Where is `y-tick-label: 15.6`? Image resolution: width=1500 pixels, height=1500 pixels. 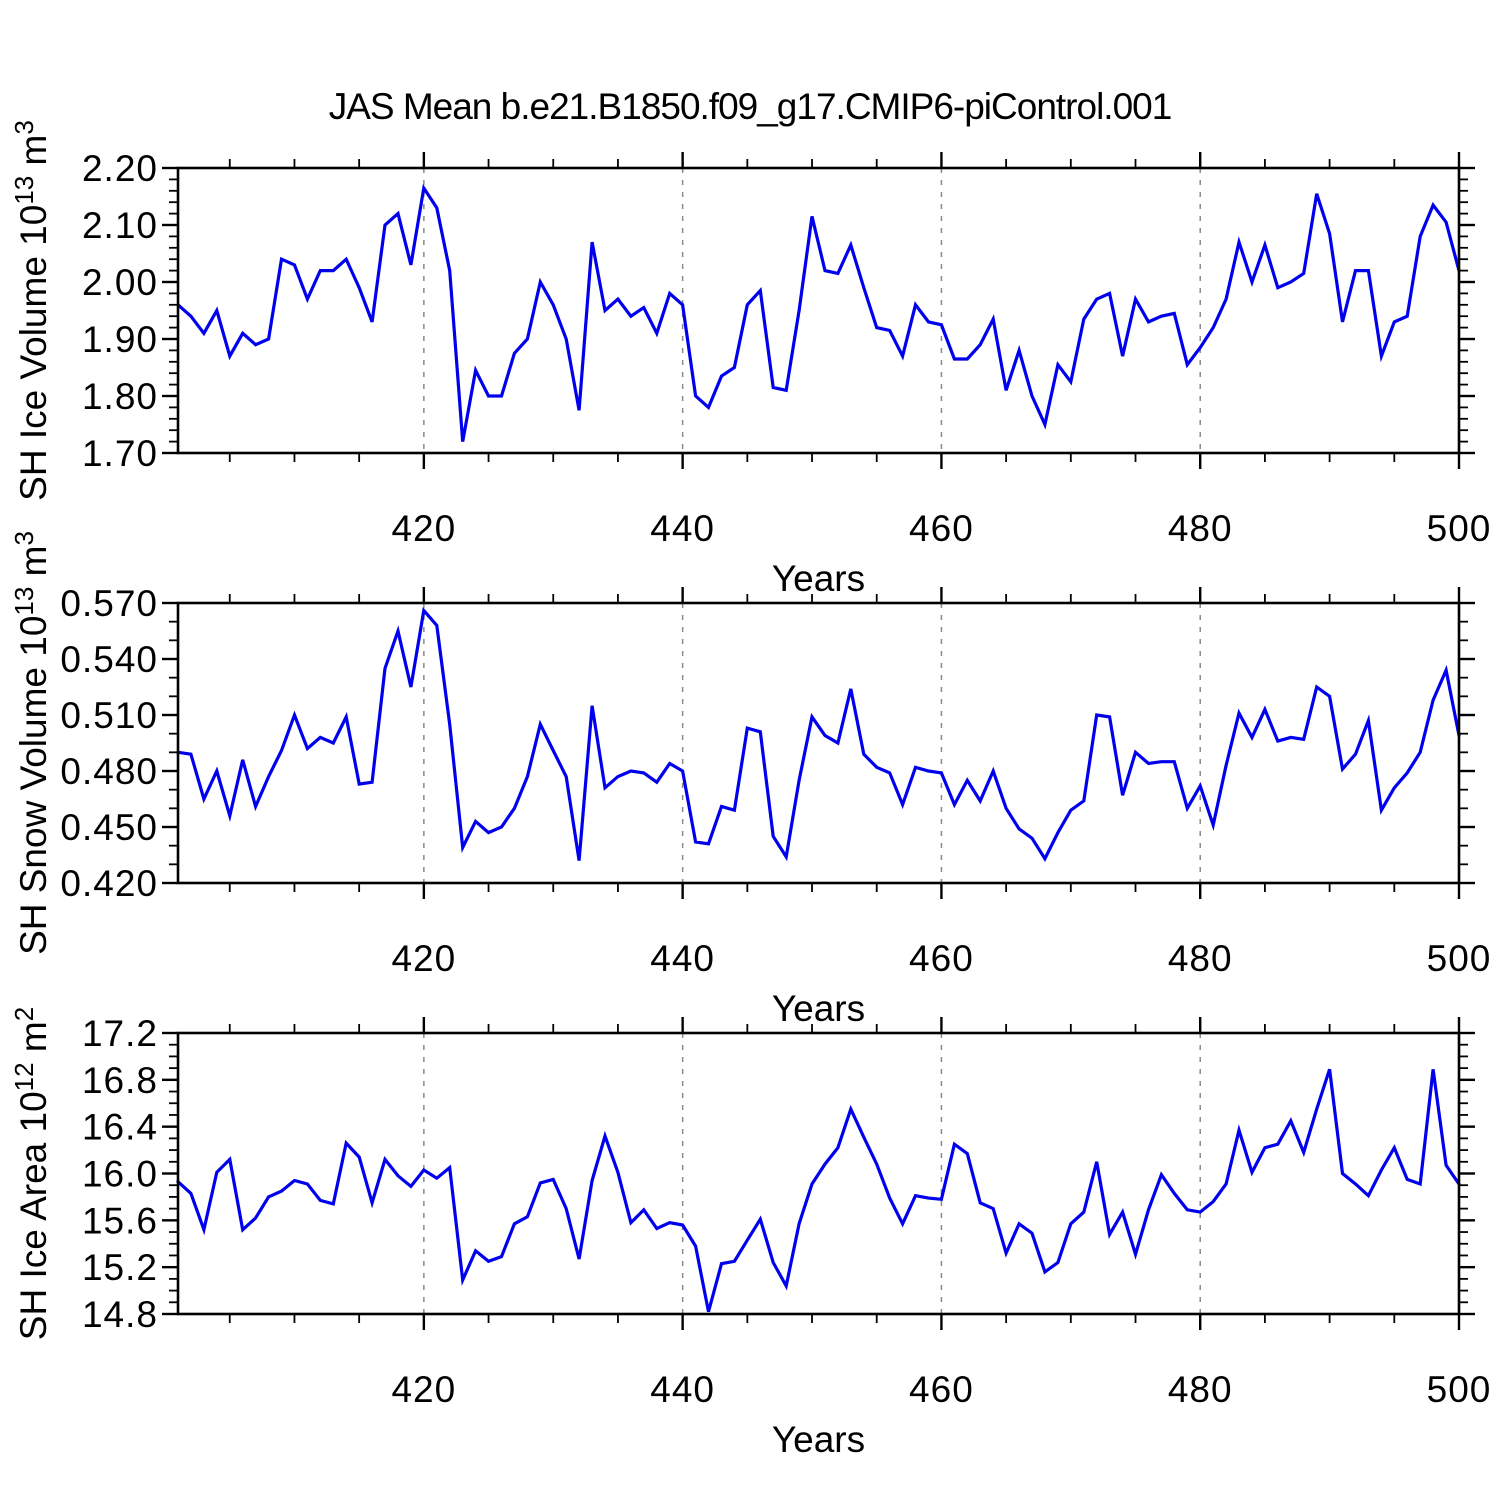 y-tick-label: 15.6 is located at coordinates (120, 1220).